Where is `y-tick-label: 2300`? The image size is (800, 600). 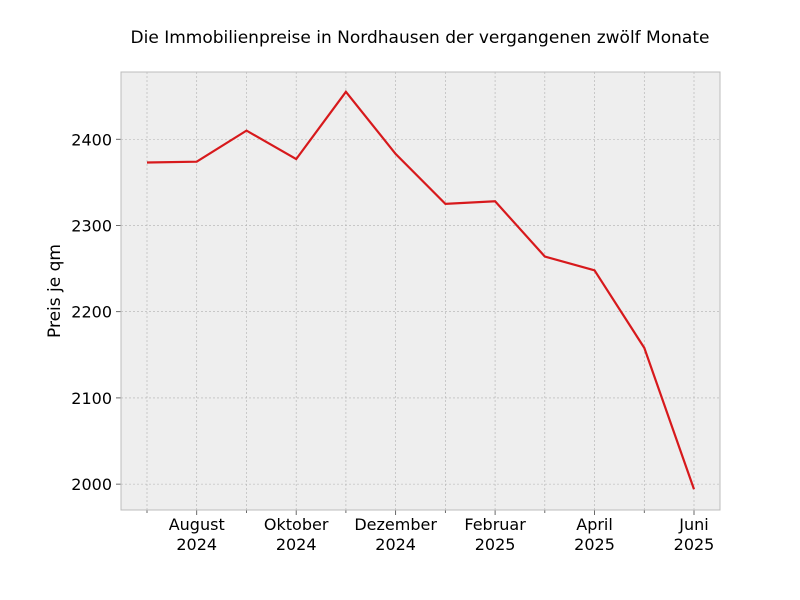
y-tick-label: 2300 is located at coordinates (91, 225).